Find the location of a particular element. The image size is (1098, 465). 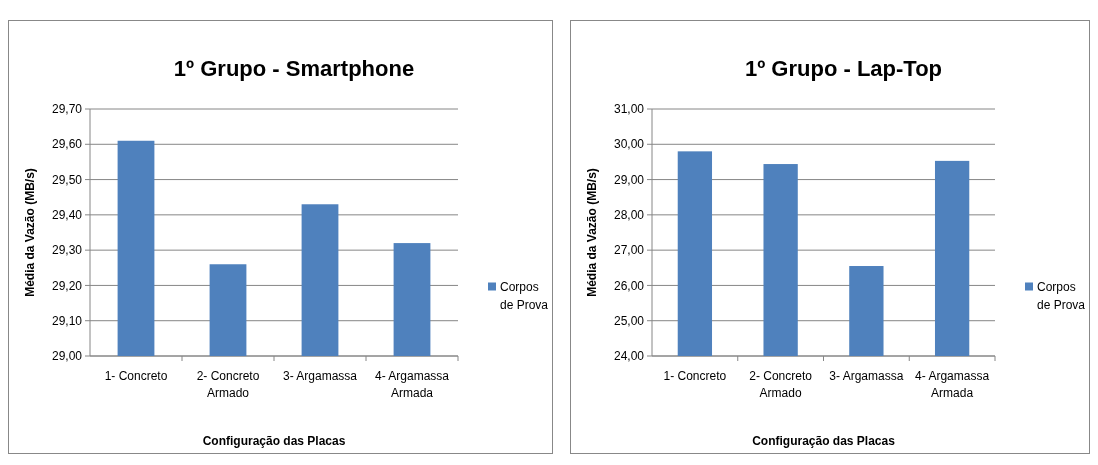

chart-title: 1º Grupo - Lap-Top is located at coordinates (843, 68).